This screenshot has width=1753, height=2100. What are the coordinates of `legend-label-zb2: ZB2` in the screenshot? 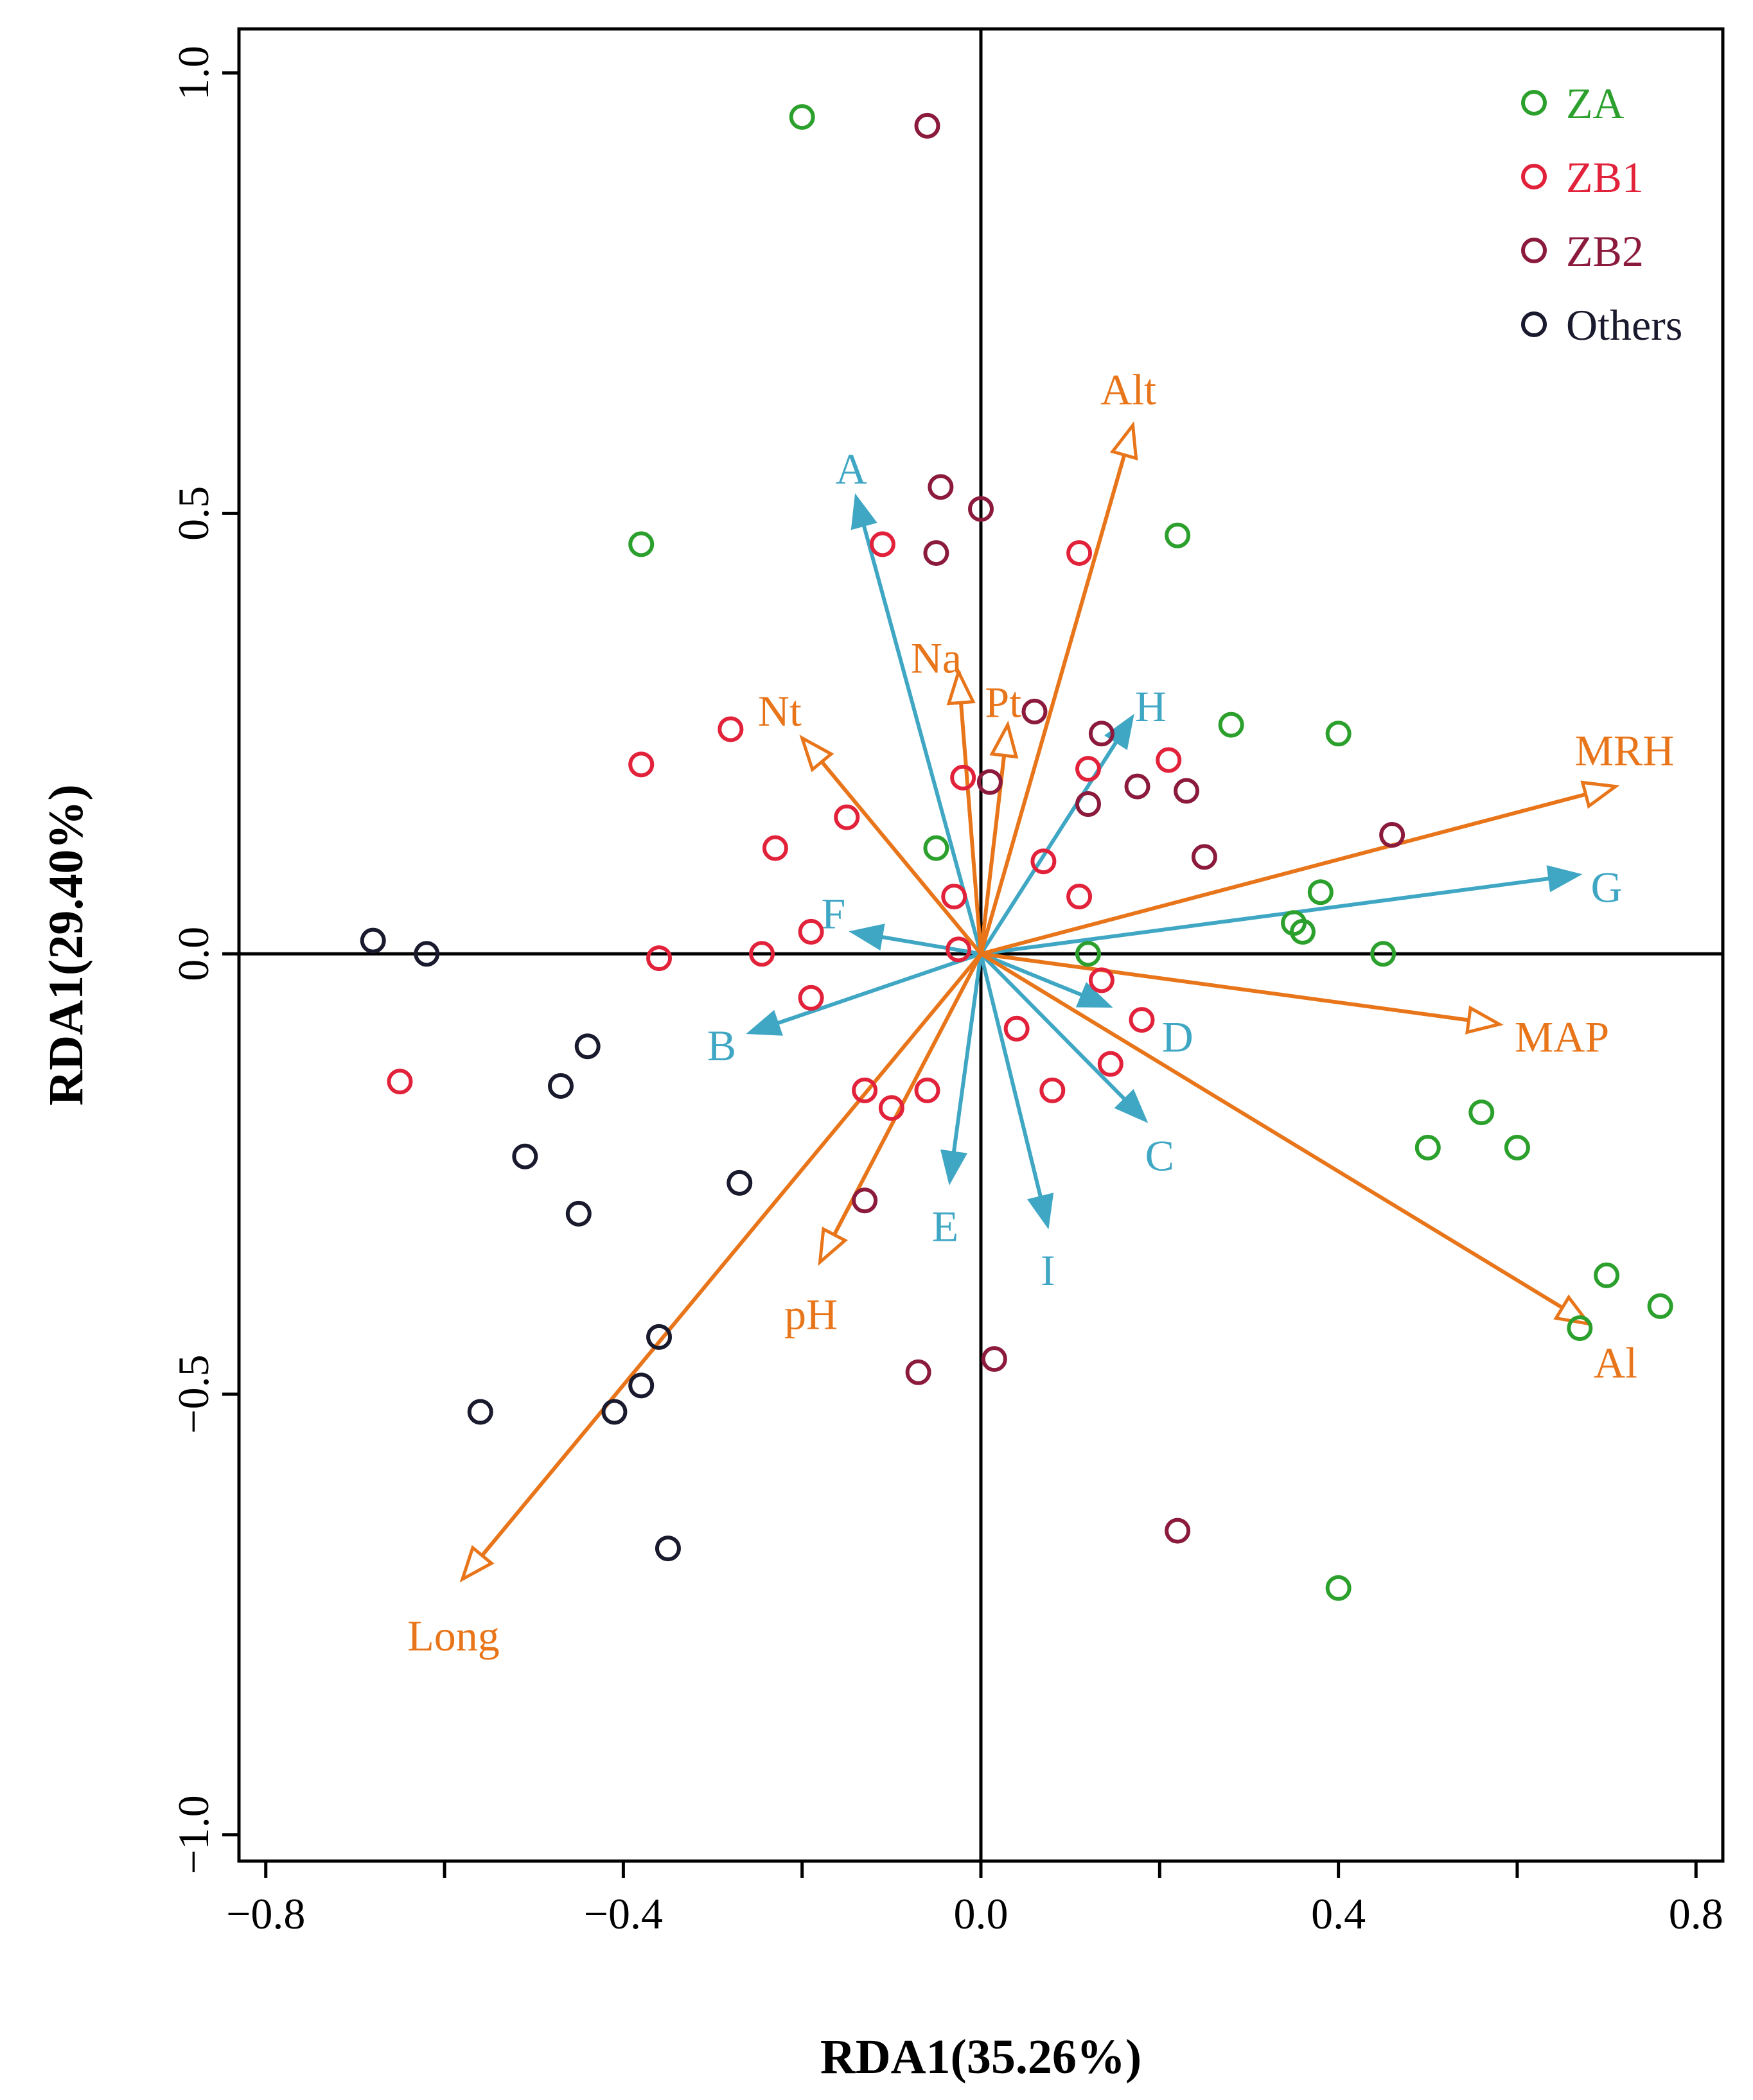 It's located at (1605, 251).